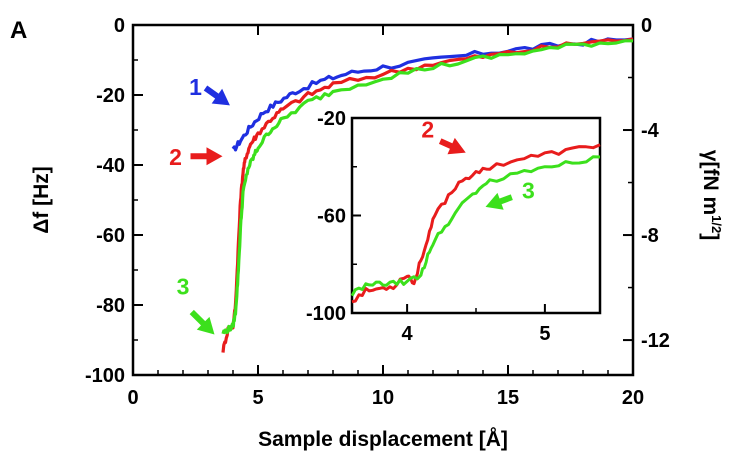  I want to click on annotation-label-3: 3, so click(183, 287).